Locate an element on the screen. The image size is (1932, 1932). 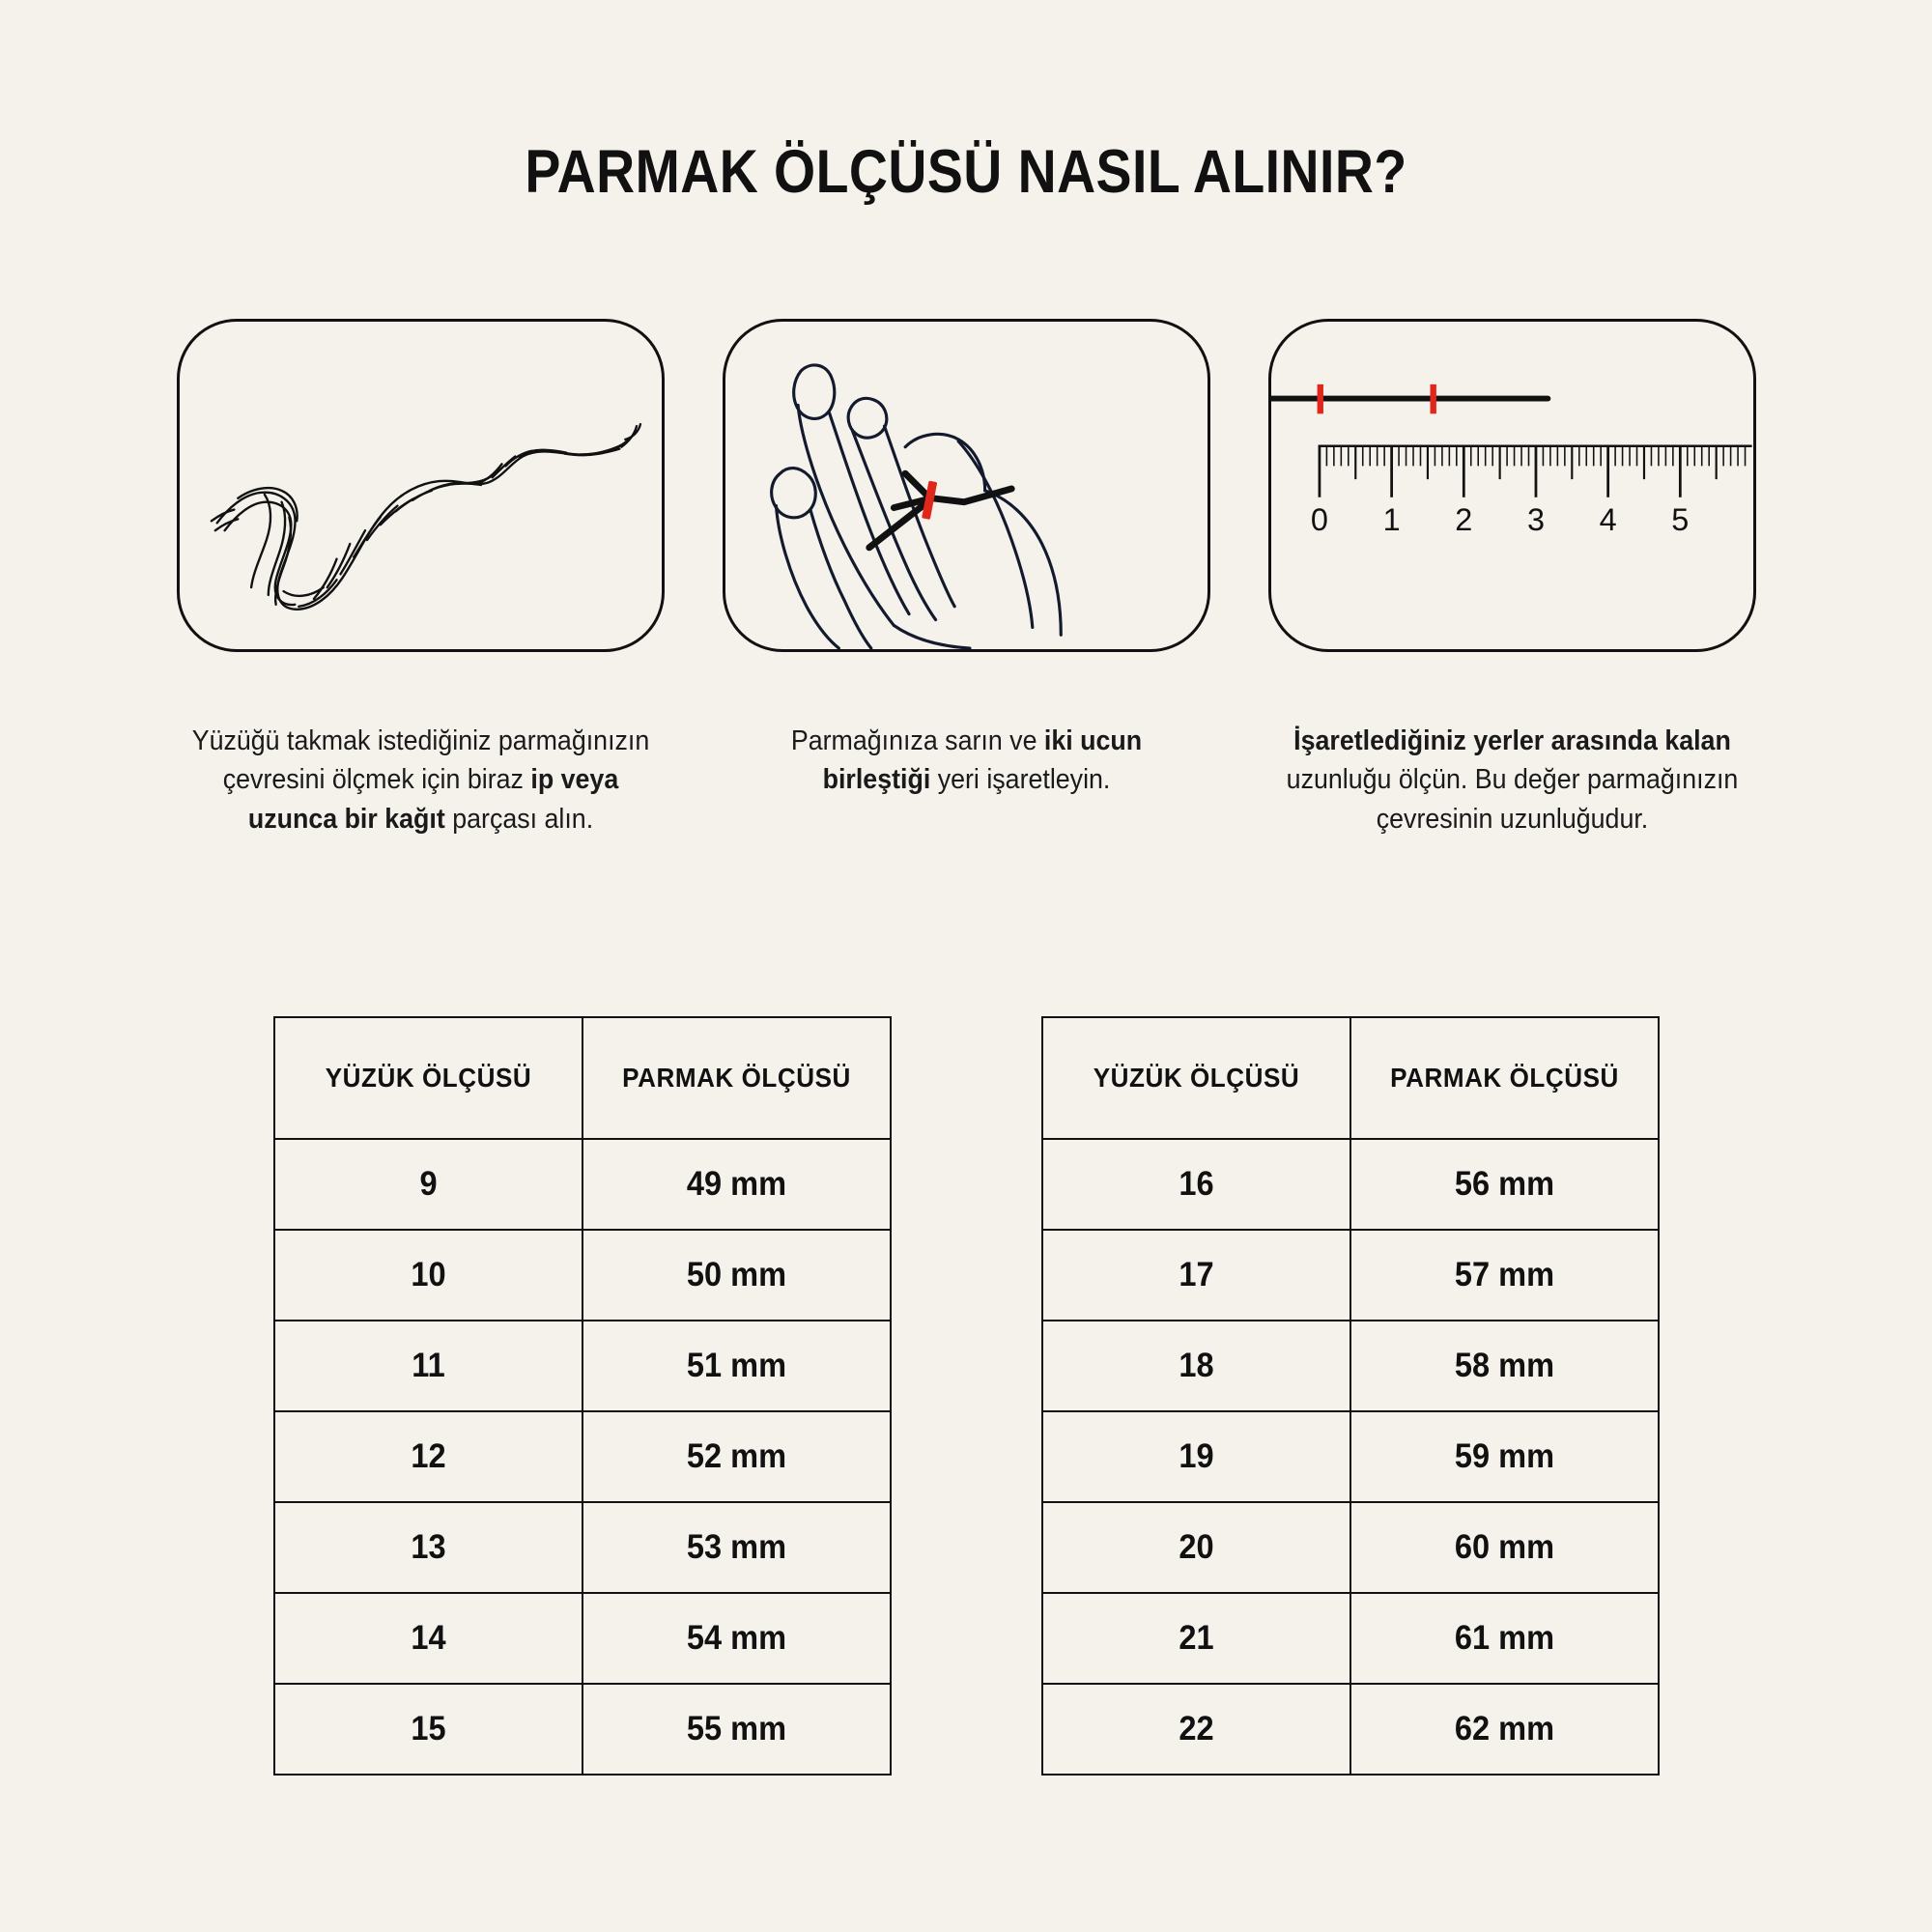
cell-ring-size: 15 is located at coordinates (428, 1729).